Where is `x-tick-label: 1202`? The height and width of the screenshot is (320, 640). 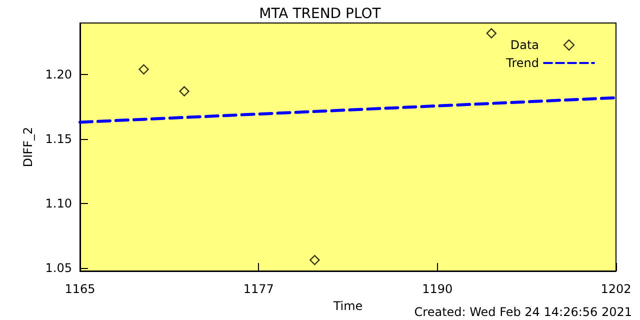
x-tick-label: 1202 is located at coordinates (616, 289).